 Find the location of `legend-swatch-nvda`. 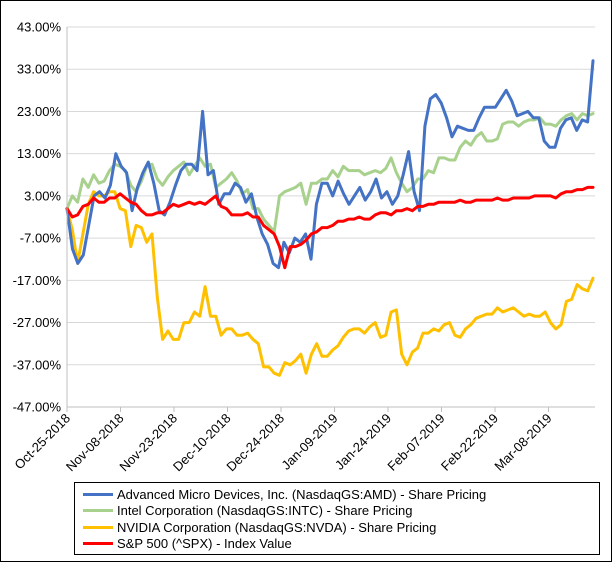

legend-swatch-nvda is located at coordinates (98, 527).